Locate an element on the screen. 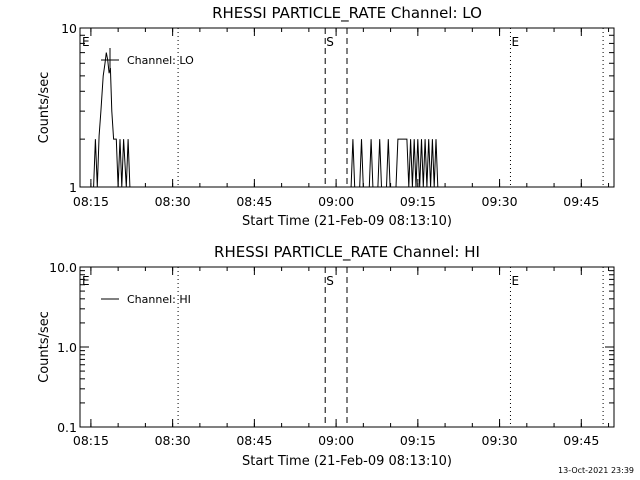  y-tick-label: 10 is located at coordinates (69, 28).